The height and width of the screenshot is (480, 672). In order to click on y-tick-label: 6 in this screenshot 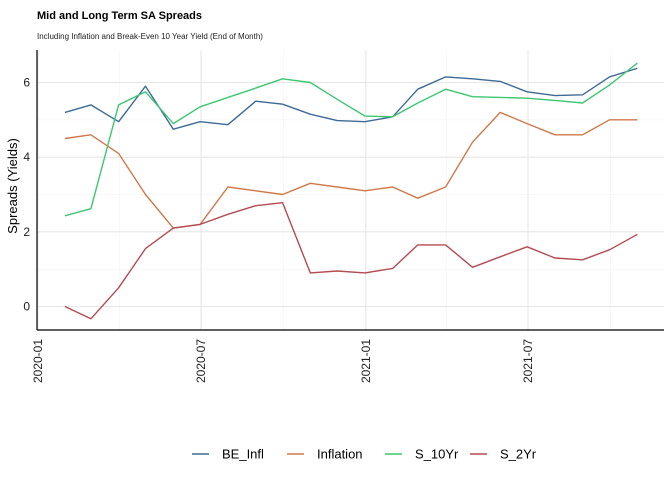, I will do `click(26, 83)`.